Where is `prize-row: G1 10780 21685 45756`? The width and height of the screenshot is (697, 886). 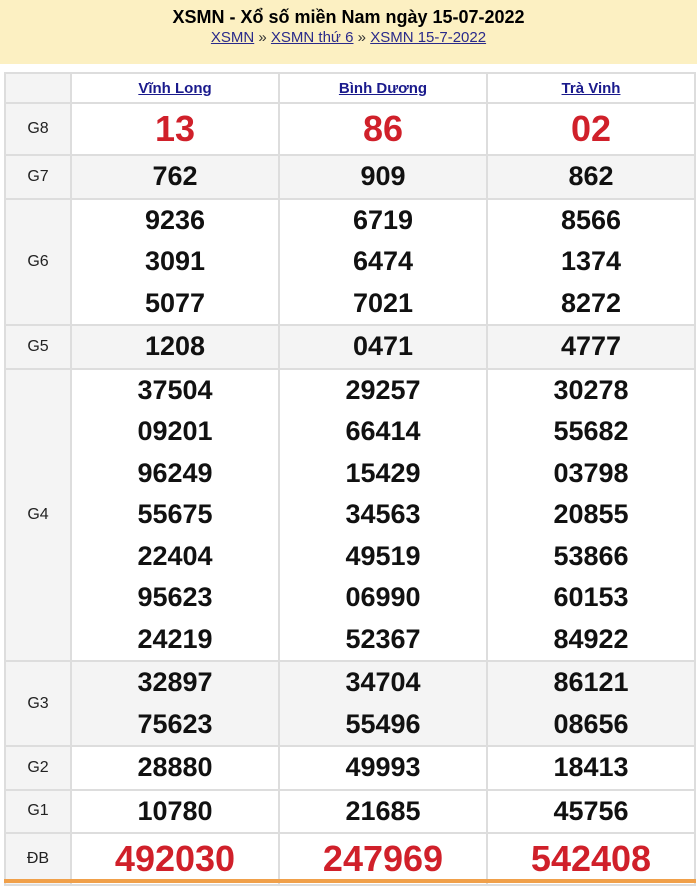 prize-row: G1 10780 21685 45756 is located at coordinates (350, 811).